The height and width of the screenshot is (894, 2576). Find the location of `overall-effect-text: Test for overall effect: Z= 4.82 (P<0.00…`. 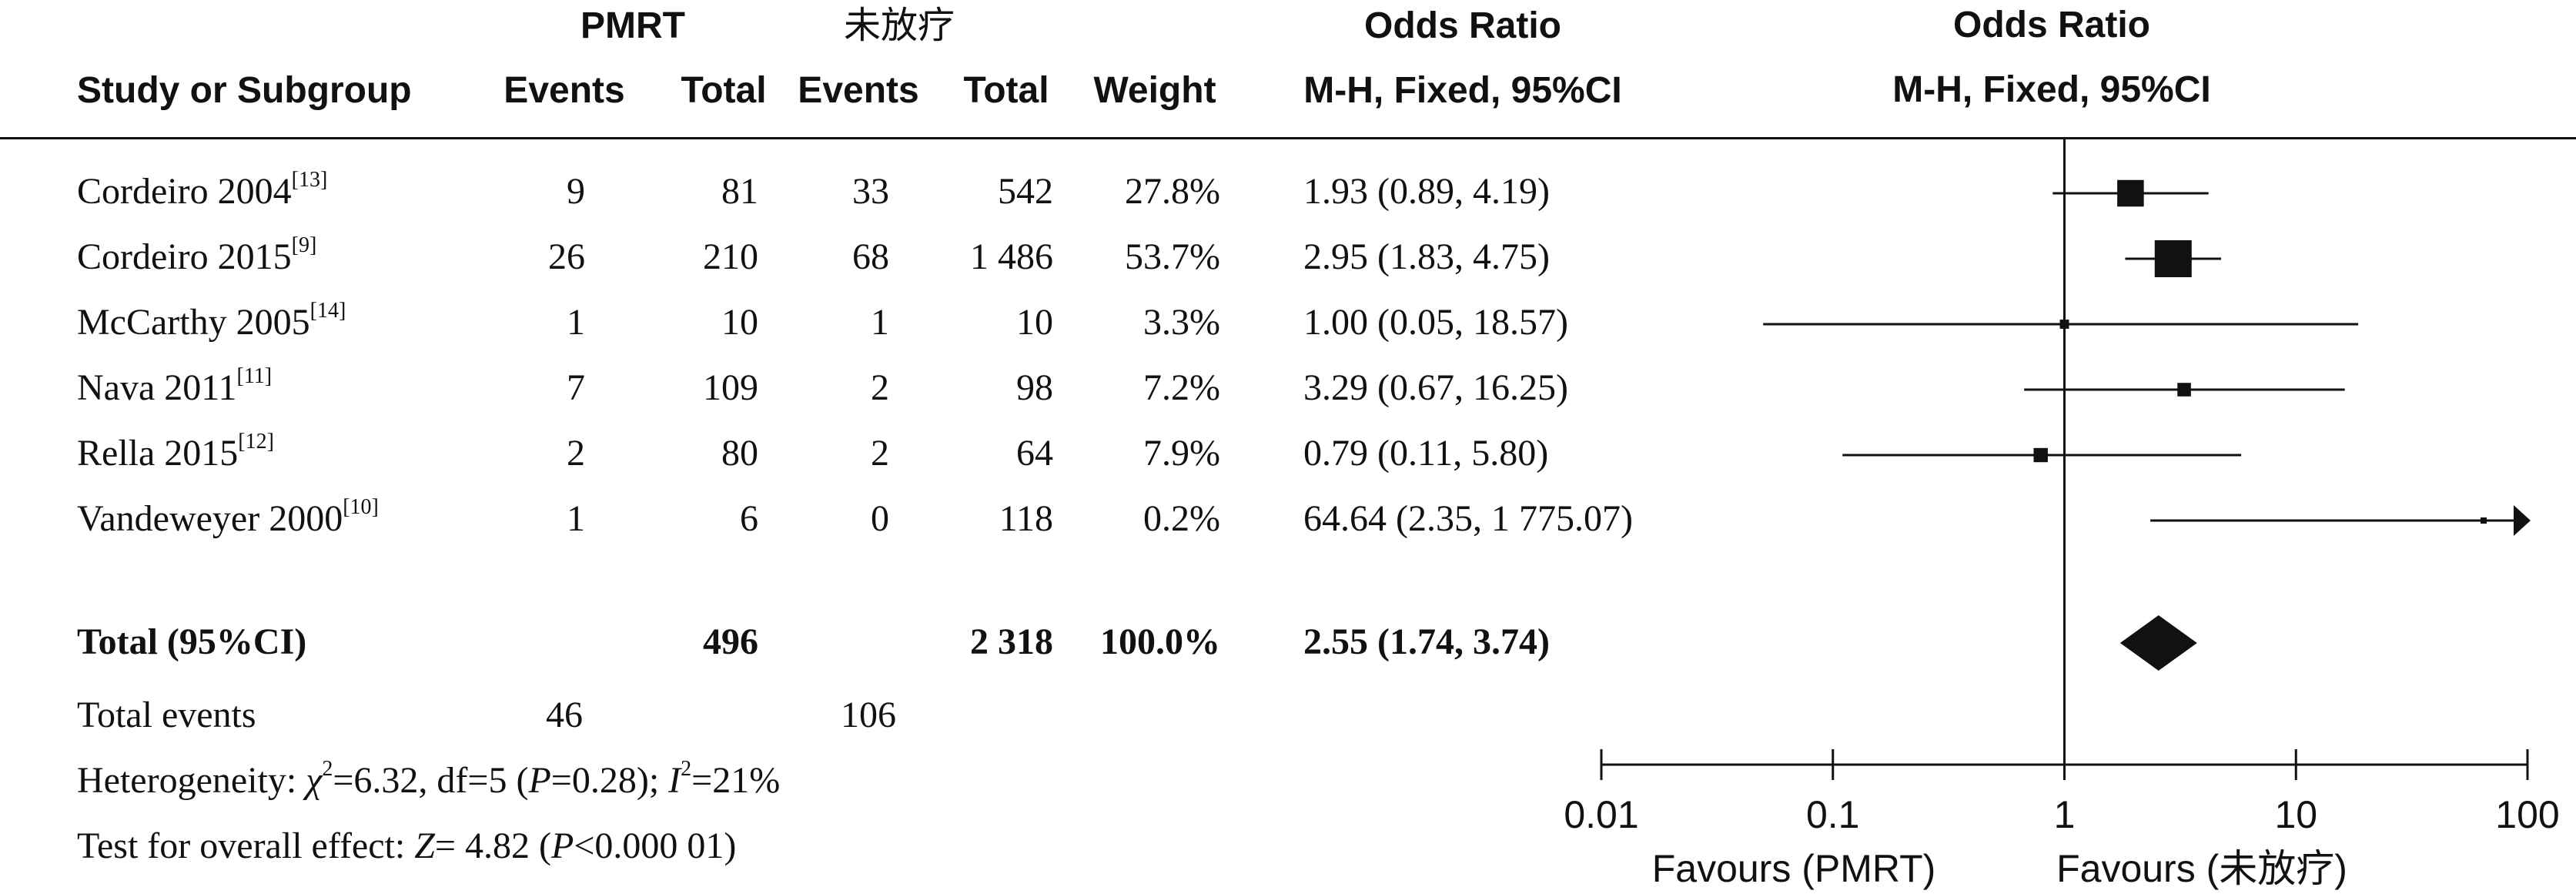

overall-effect-text: Test for overall effect: Z= 4.82 (P<0.00… is located at coordinates (407, 846).